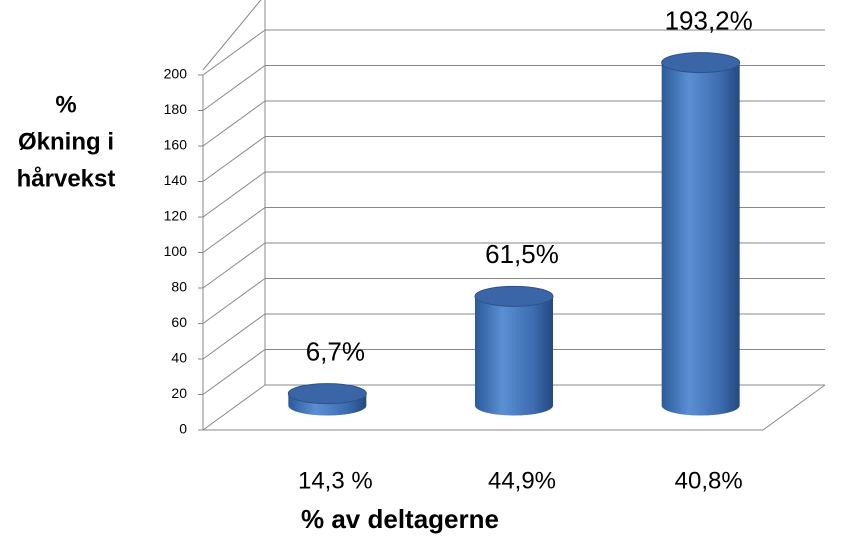 The width and height of the screenshot is (844, 549). I want to click on y-tick-label: 60, so click(179, 322).